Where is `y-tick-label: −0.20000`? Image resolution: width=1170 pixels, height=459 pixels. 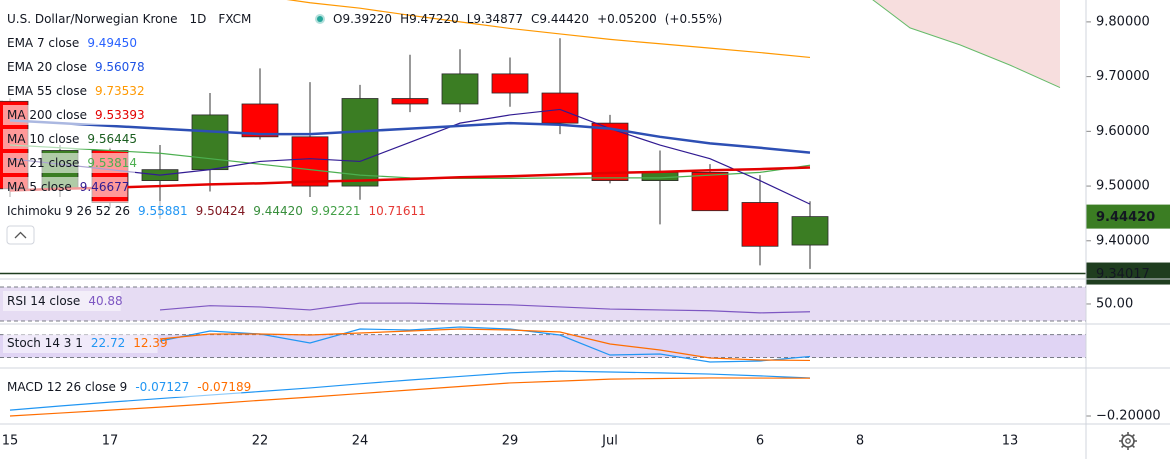 y-tick-label: −0.20000 is located at coordinates (1128, 416).